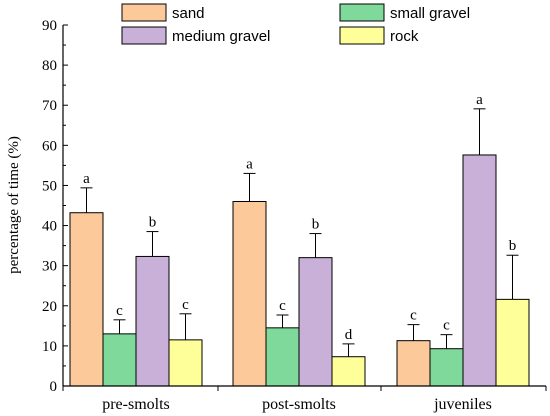 This screenshot has width=550, height=416. What do you see at coordinates (295, 24) in the screenshot?
I see `legend: sand small gravel medium gravel rock` at bounding box center [295, 24].